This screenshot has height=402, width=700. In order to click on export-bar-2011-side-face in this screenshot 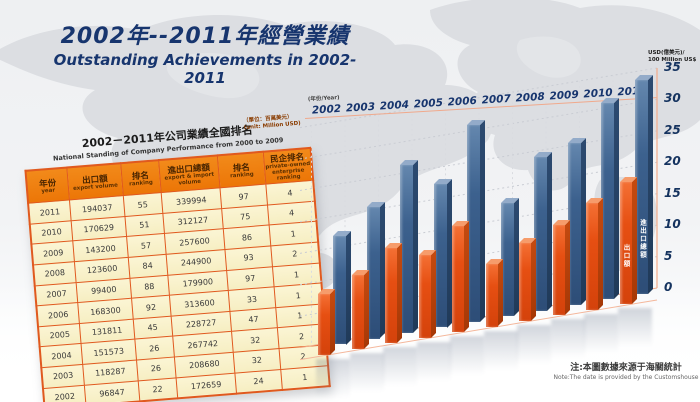, I will do `click(634, 241)`.